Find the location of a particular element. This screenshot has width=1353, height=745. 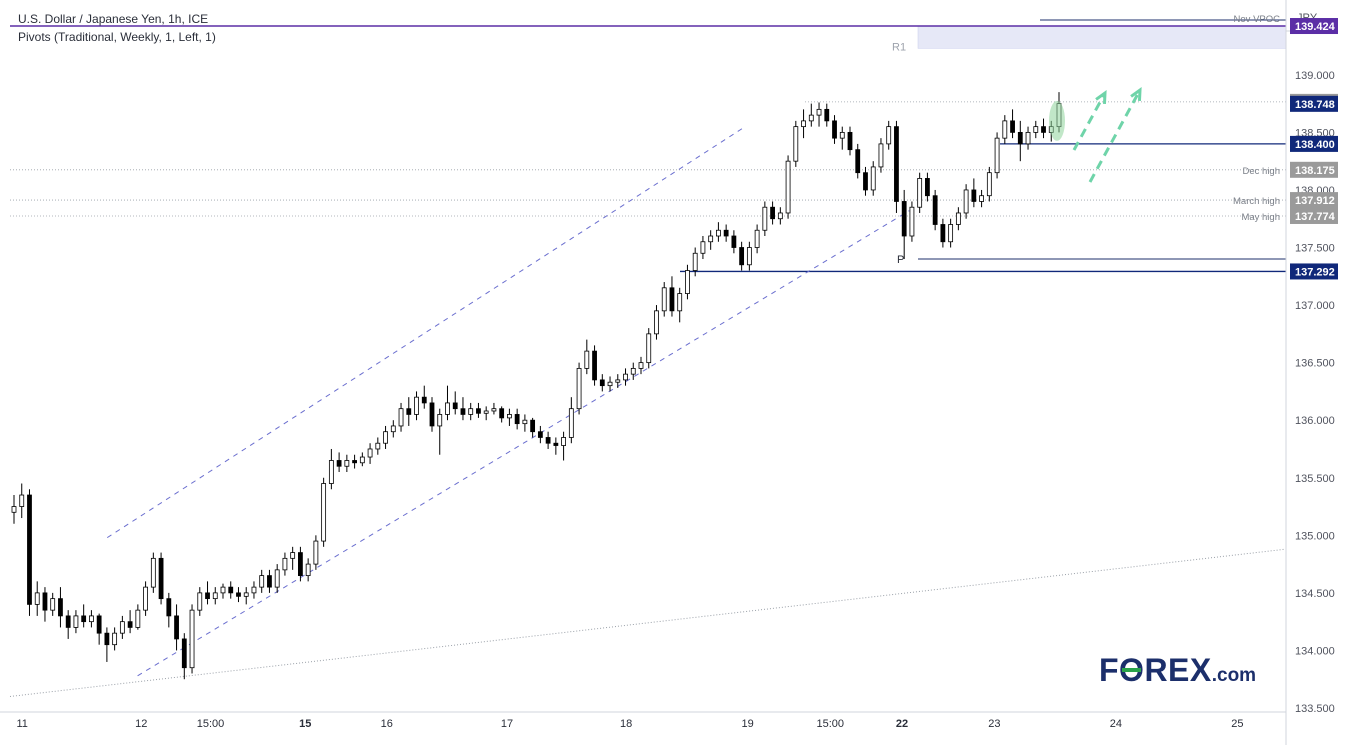

highlight-ellipse is located at coordinates (1057, 120).